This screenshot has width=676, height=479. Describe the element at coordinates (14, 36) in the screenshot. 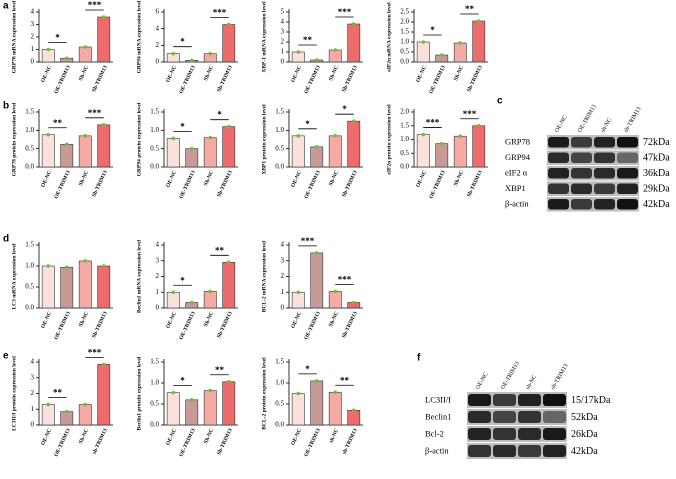

I see `y-axis-label: GRP78 mRNA expression level` at that location.